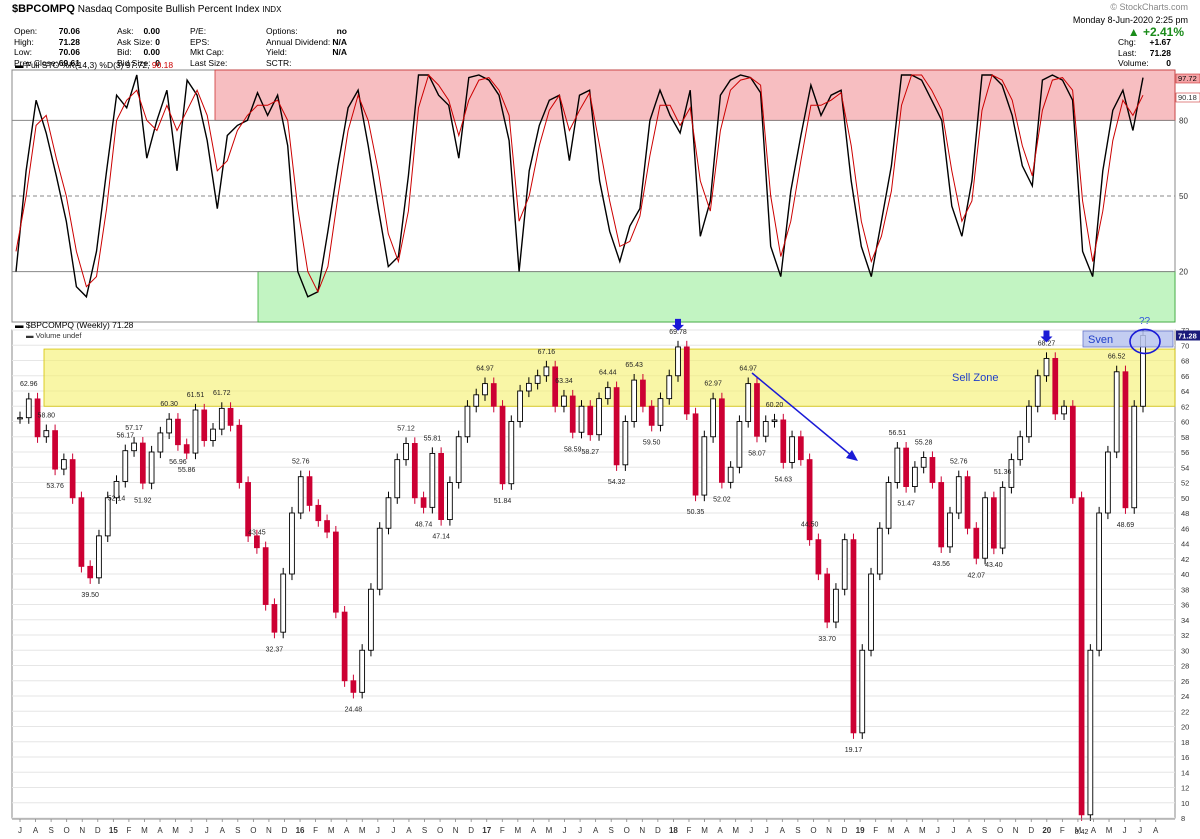 The height and width of the screenshot is (839, 1200). I want to click on price-y-tick: 28, so click(1185, 666).